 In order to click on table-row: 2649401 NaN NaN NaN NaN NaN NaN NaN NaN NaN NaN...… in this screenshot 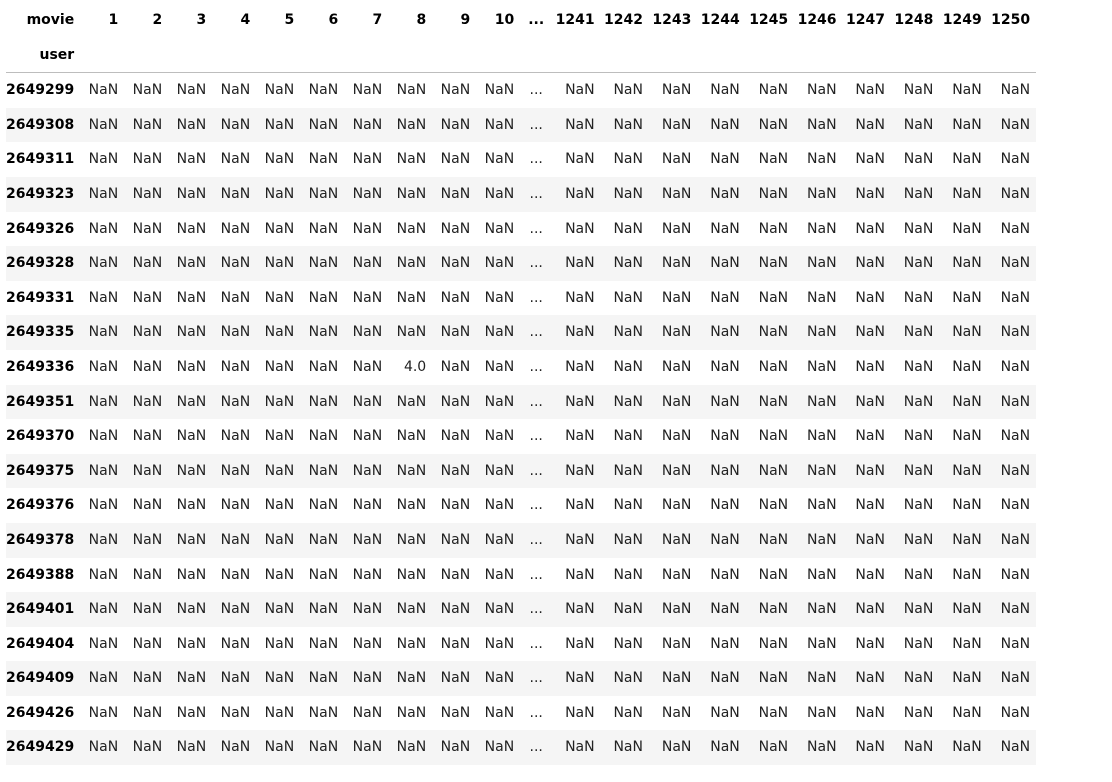, I will do `click(521, 609)`.